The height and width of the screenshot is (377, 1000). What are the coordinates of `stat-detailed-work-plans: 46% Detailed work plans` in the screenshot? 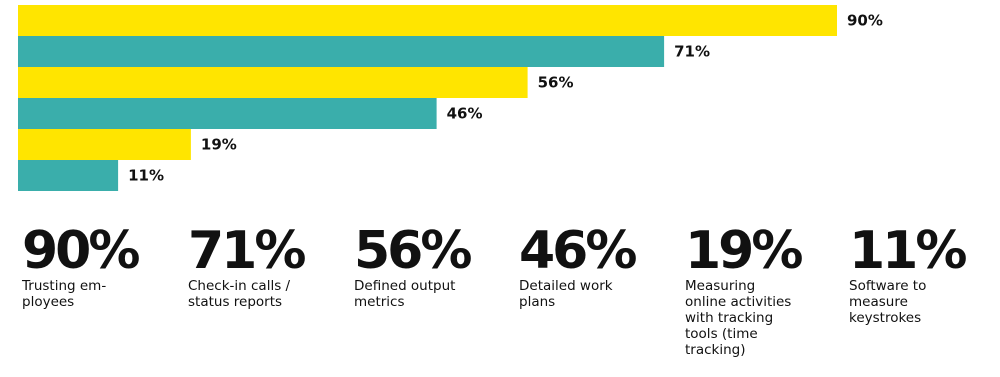 It's located at (594, 266).